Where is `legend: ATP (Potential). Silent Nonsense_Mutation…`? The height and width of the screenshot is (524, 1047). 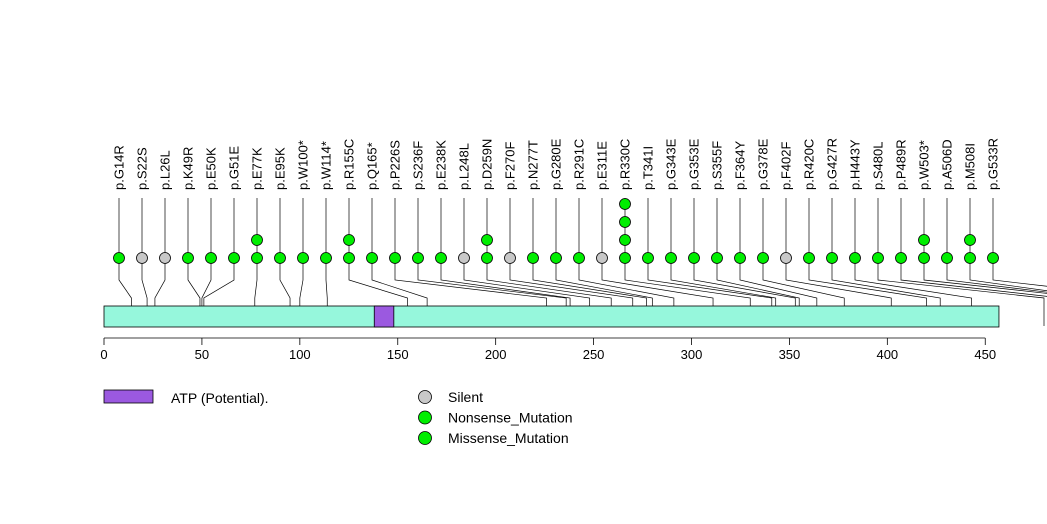 legend: ATP (Potential). Silent Nonsense_Mutation… is located at coordinates (338, 417).